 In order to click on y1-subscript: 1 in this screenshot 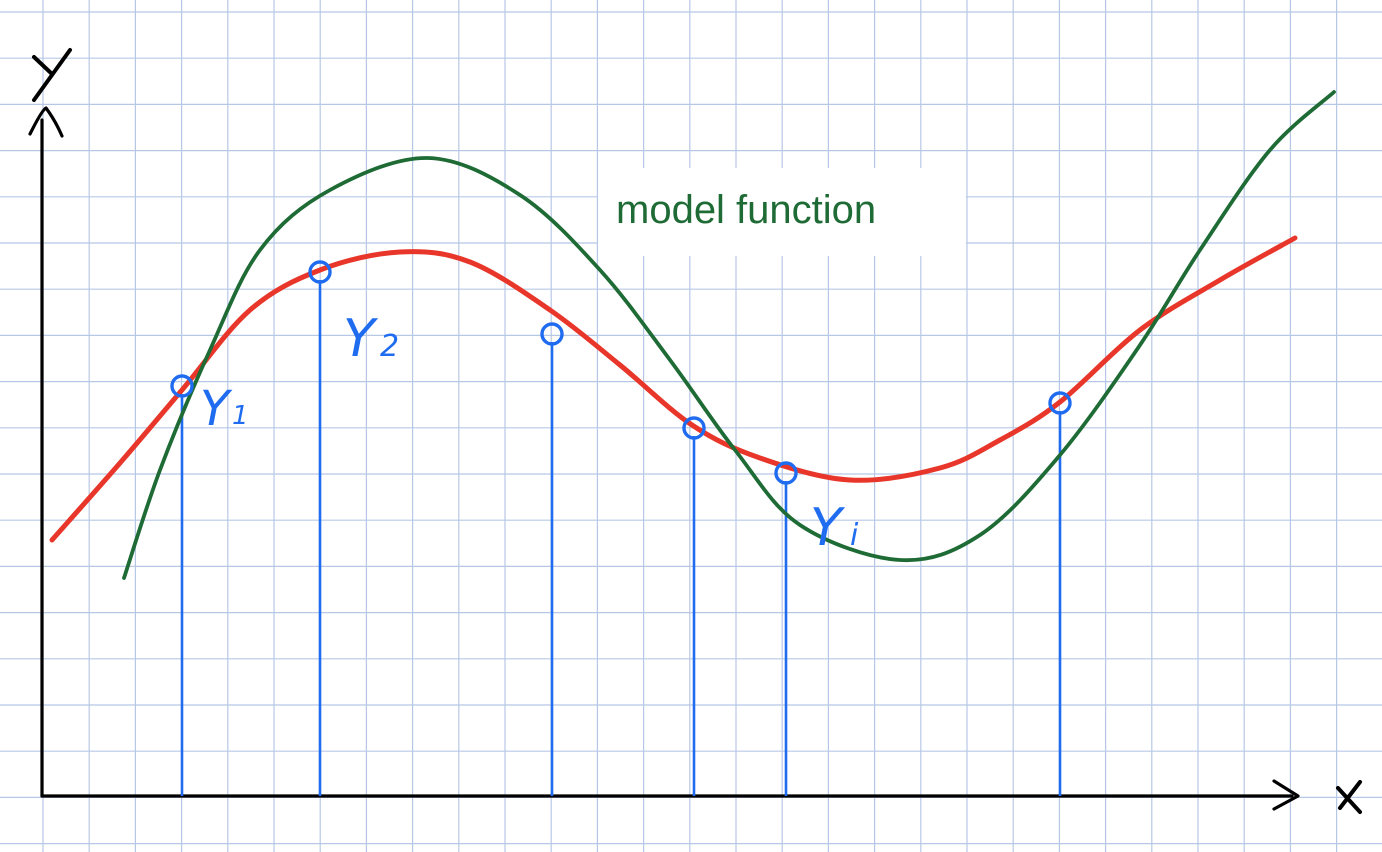, I will do `click(240, 416)`.